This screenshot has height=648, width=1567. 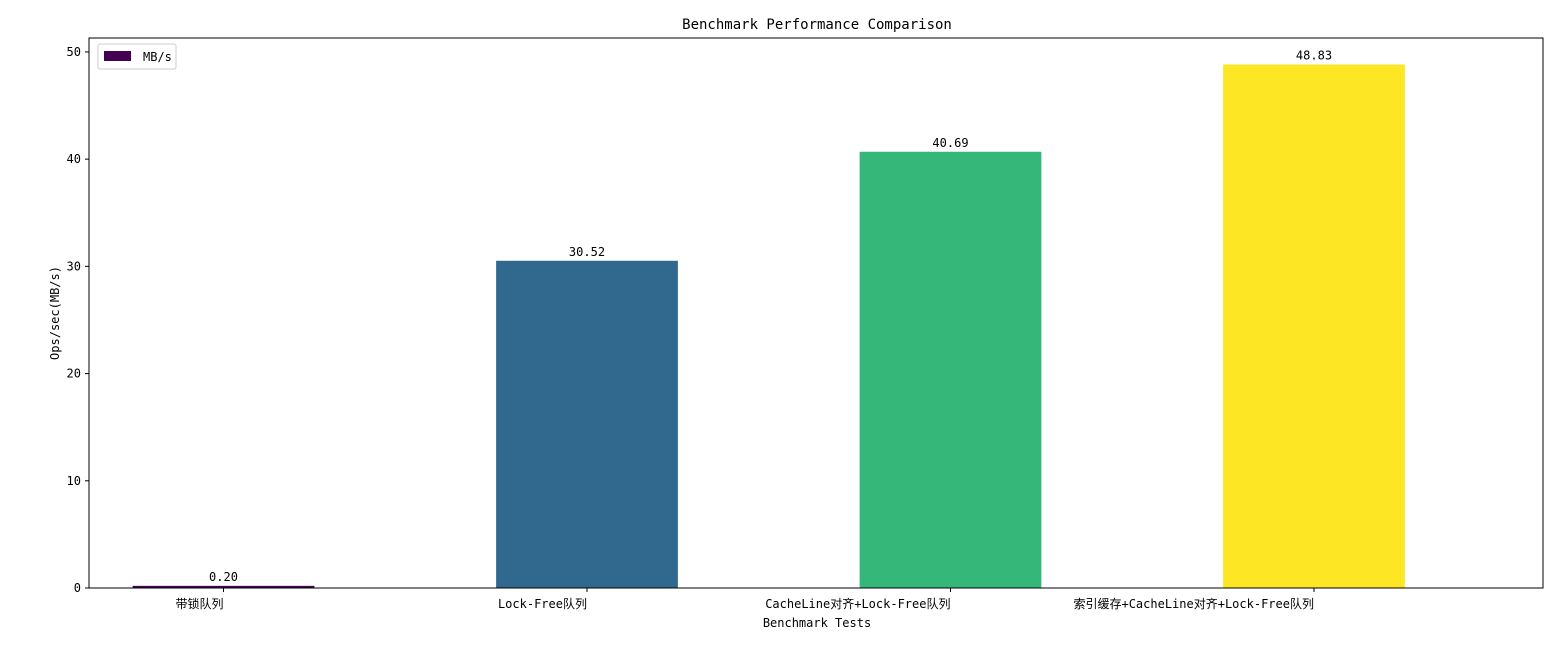 I want to click on data-label-4: 48.83, so click(x=1314, y=55).